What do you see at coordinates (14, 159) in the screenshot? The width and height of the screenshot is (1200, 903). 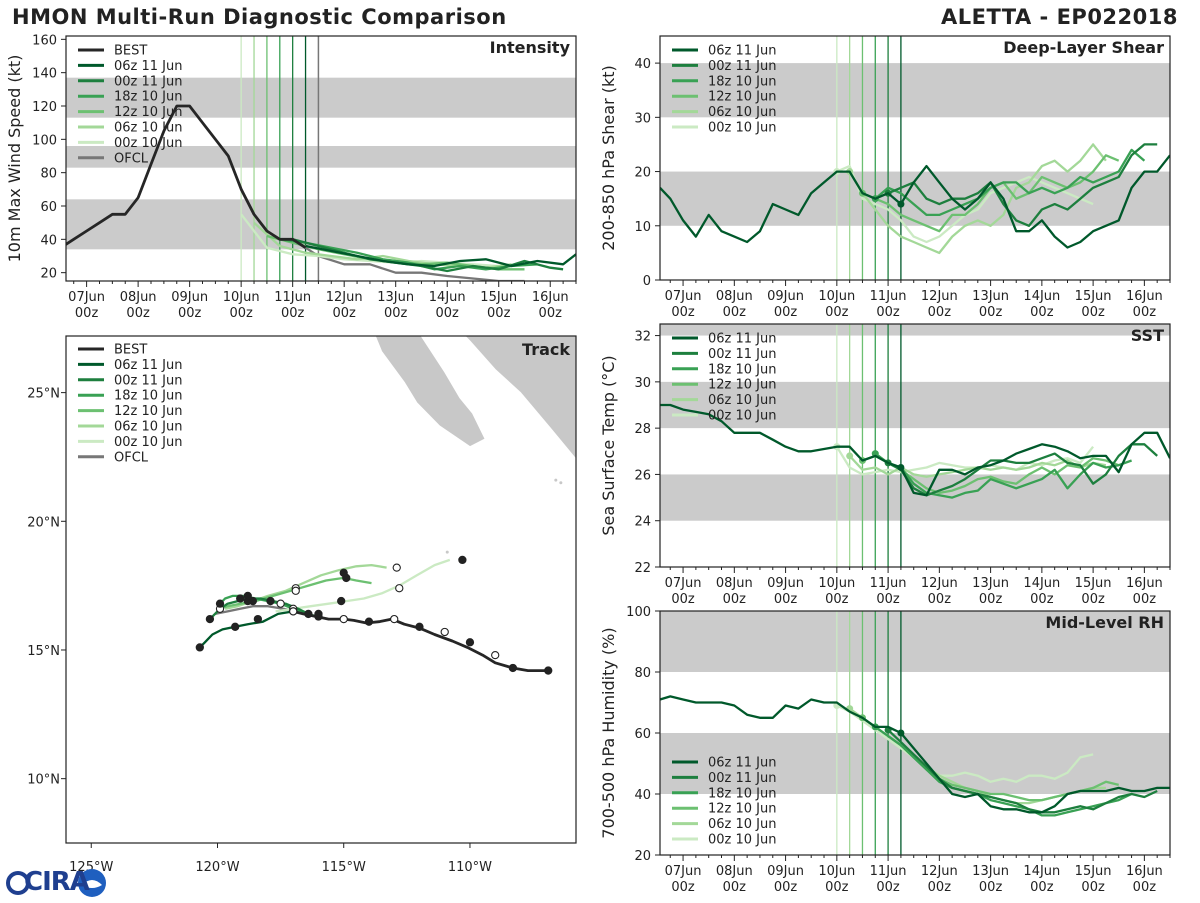 I see `intensity-y-axis-label: 10m Max Wind Speed (kt)` at bounding box center [14, 159].